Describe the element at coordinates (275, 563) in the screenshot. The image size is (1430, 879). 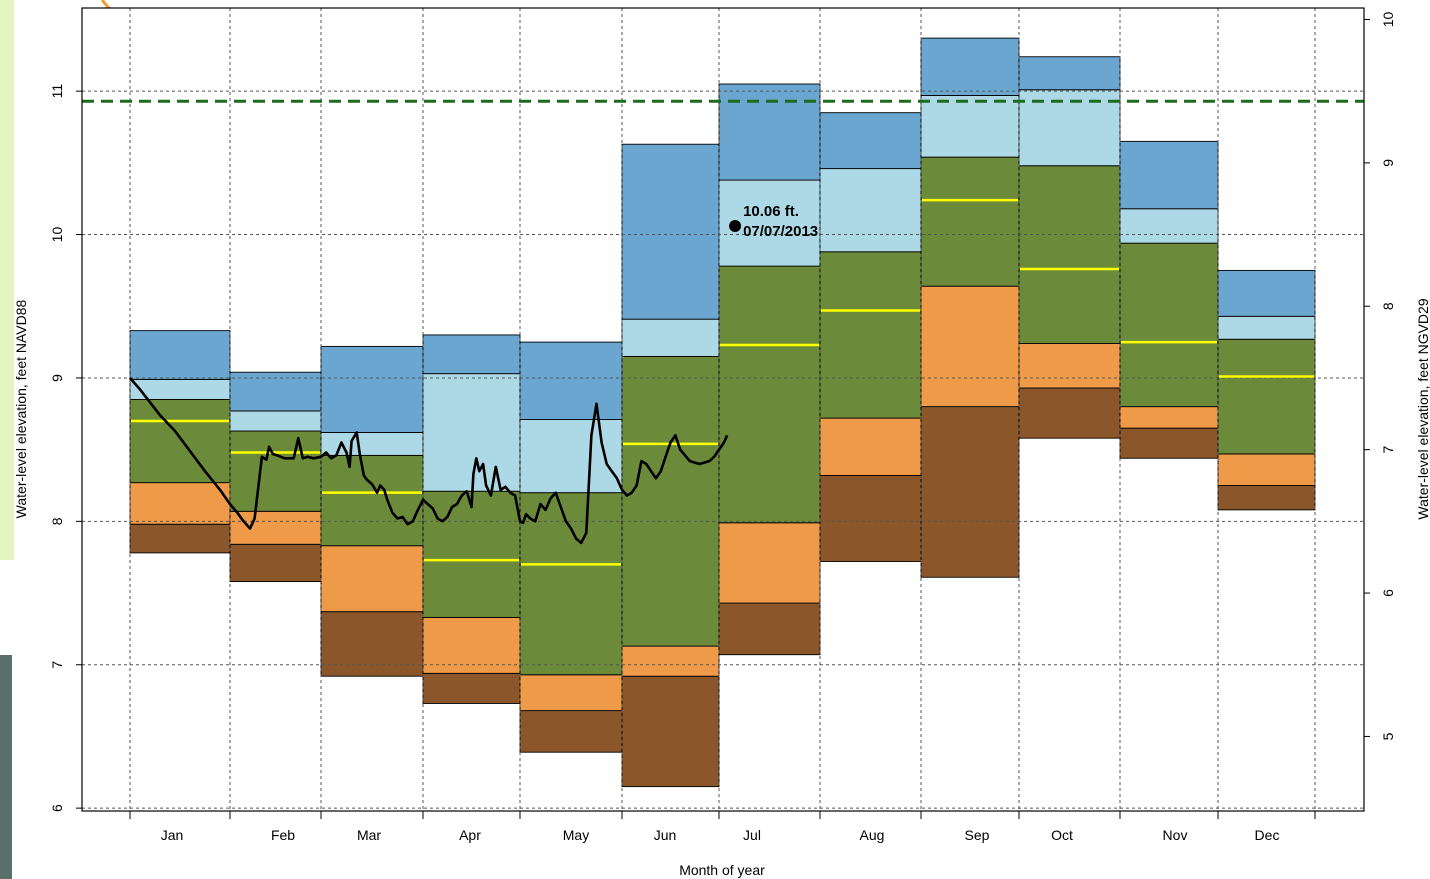
I see `box-feb-band-low` at that location.